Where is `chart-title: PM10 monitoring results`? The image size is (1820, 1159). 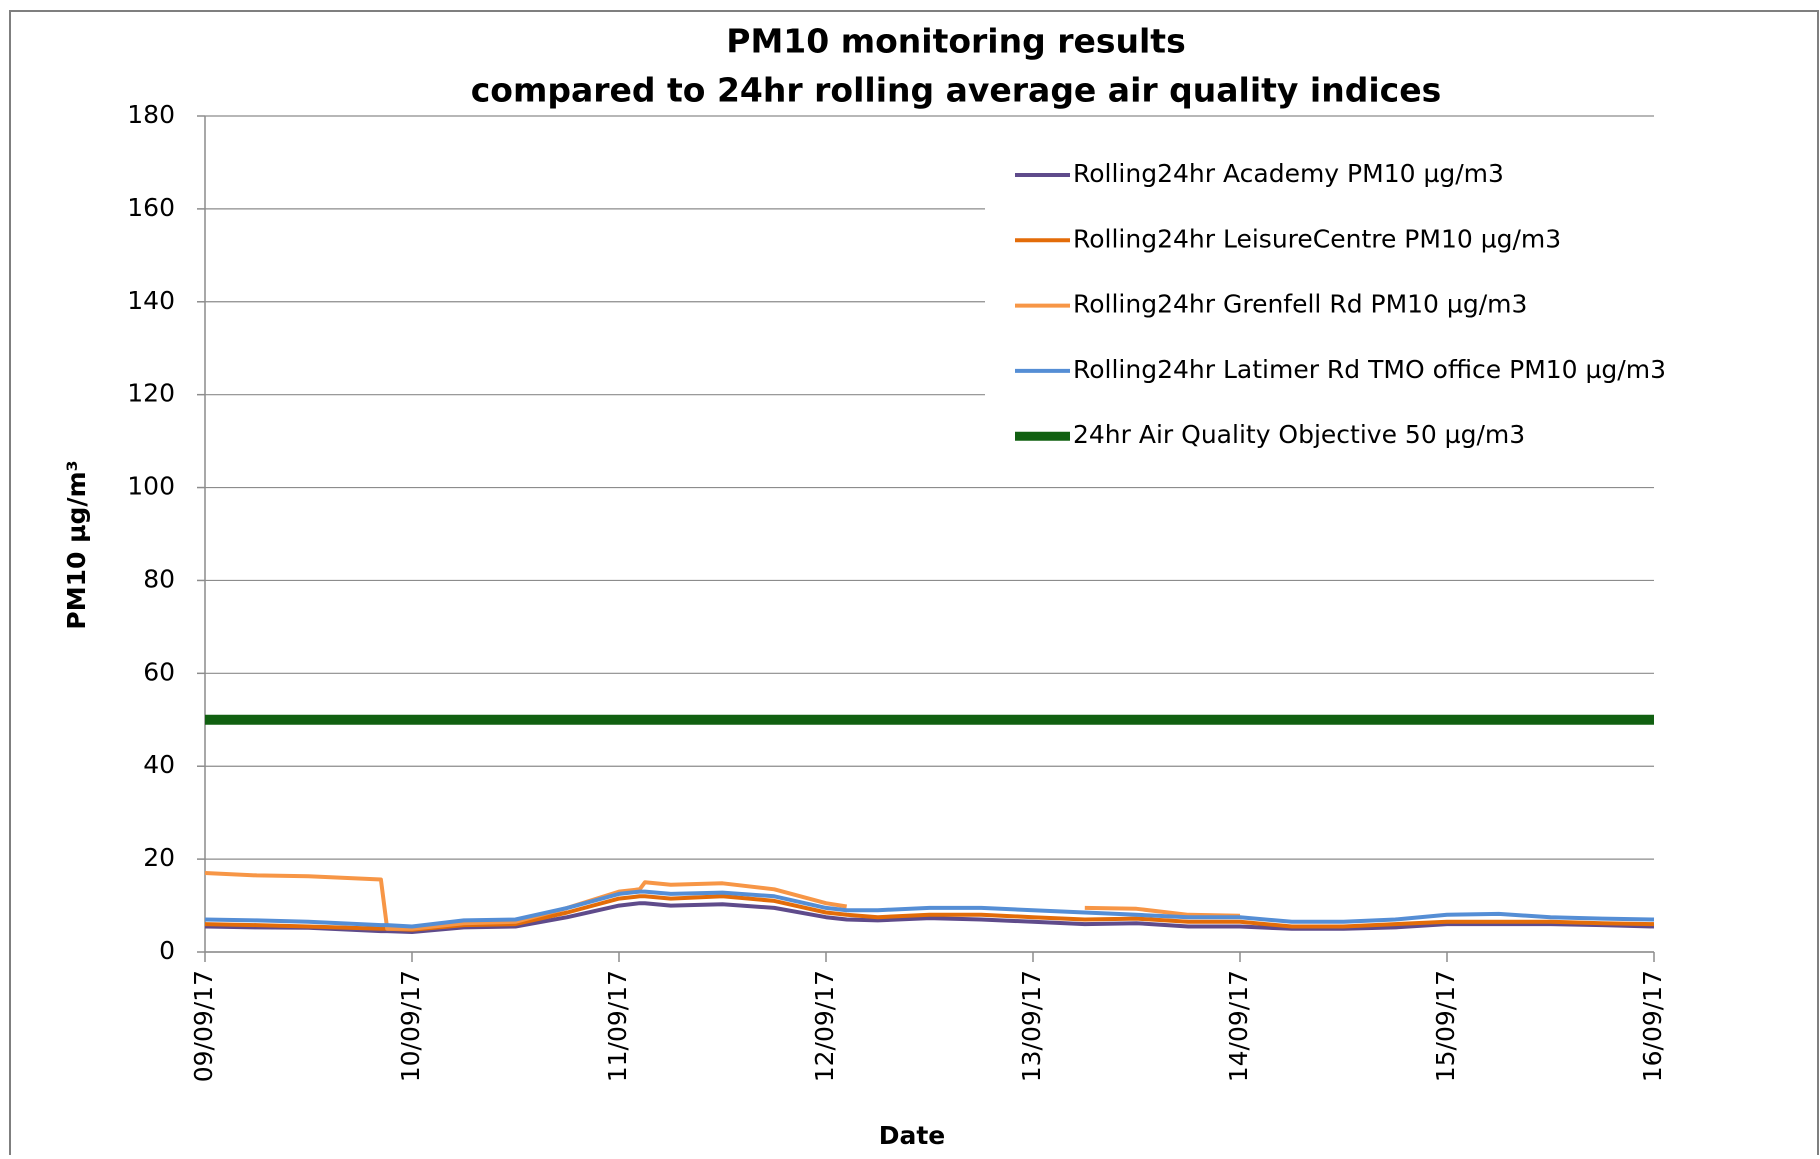 chart-title: PM10 monitoring results is located at coordinates (955, 41).